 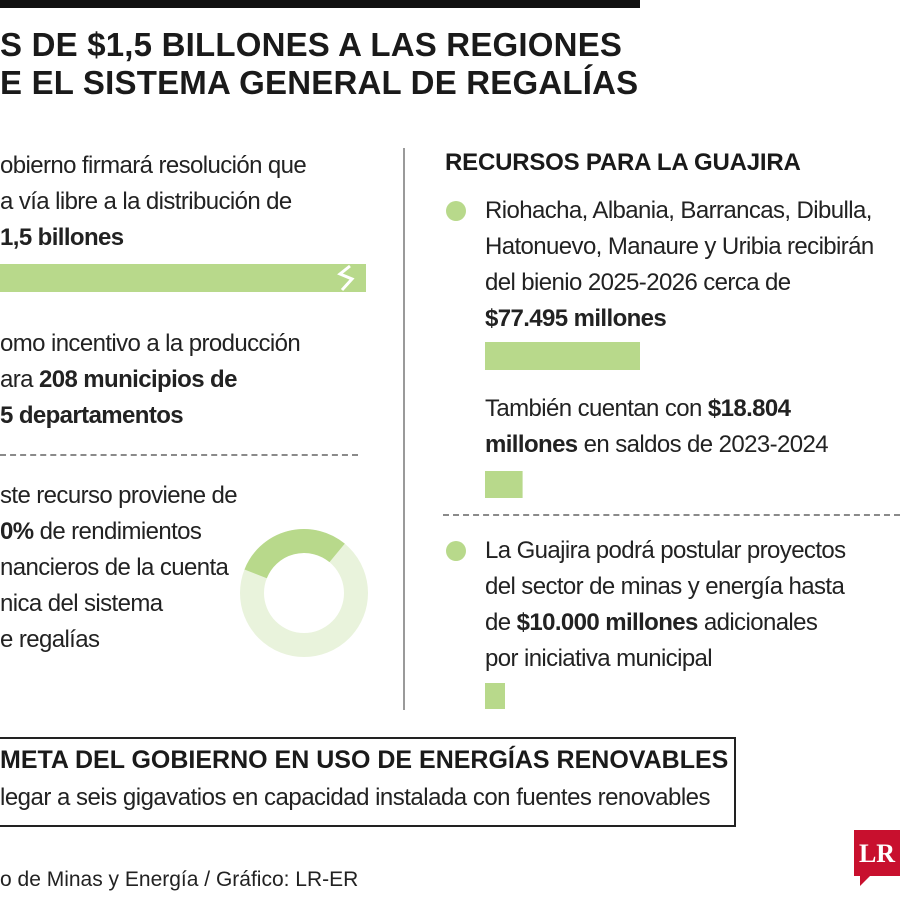 What do you see at coordinates (665, 550) in the screenshot?
I see `right-item-2-line-1: La Guajira podrá postular proyectos` at bounding box center [665, 550].